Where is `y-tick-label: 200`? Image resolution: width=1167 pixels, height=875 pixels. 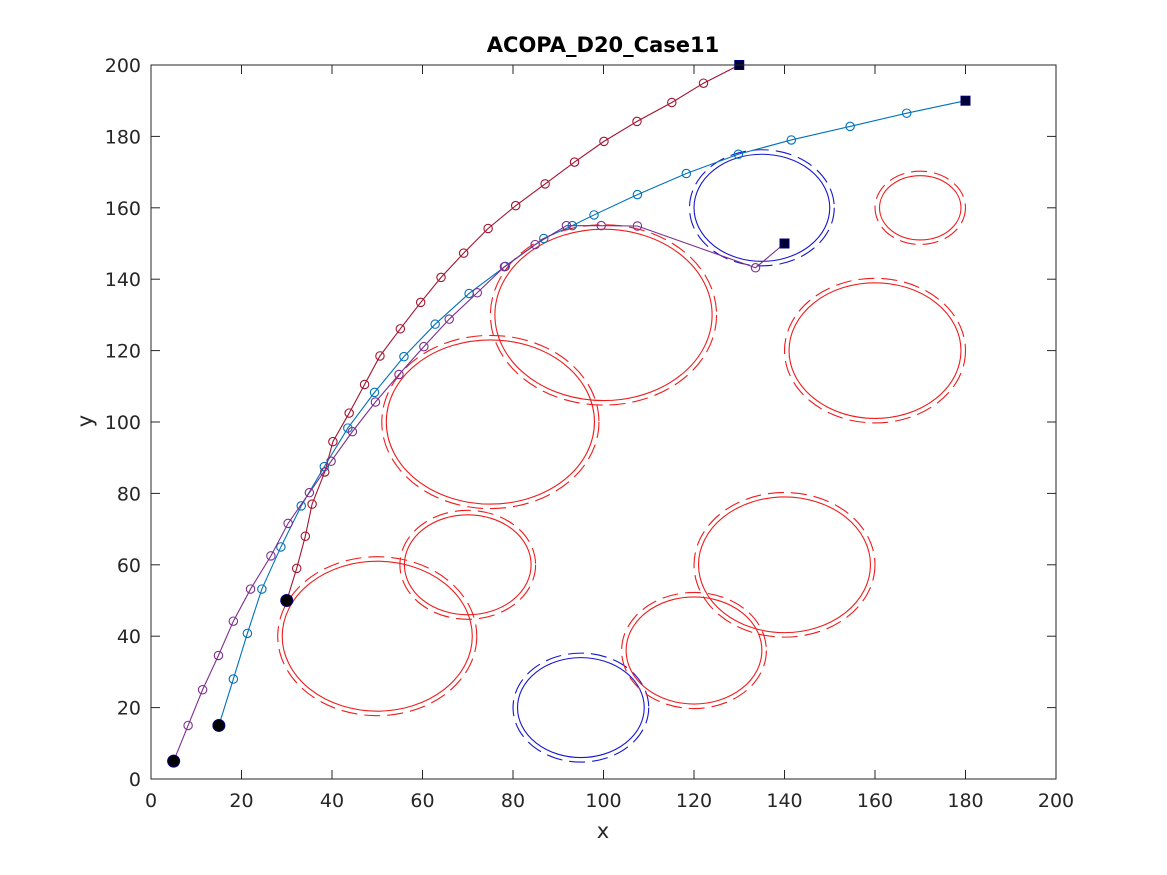
y-tick-label: 200 is located at coordinates (123, 66).